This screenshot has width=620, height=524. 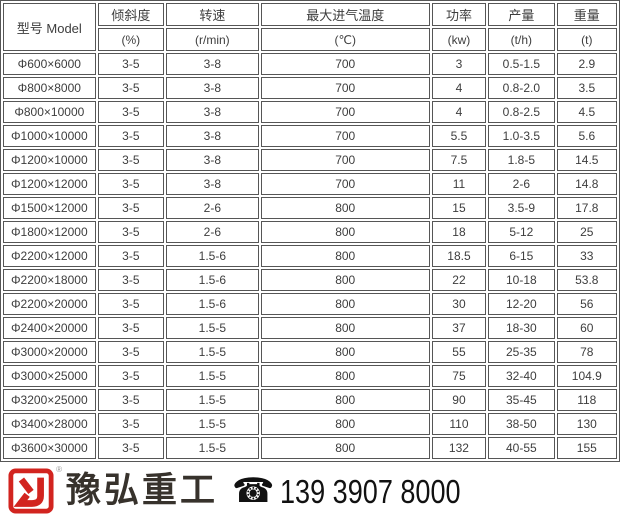 I want to click on model-cell: Φ1200×12000, so click(x=49, y=184).